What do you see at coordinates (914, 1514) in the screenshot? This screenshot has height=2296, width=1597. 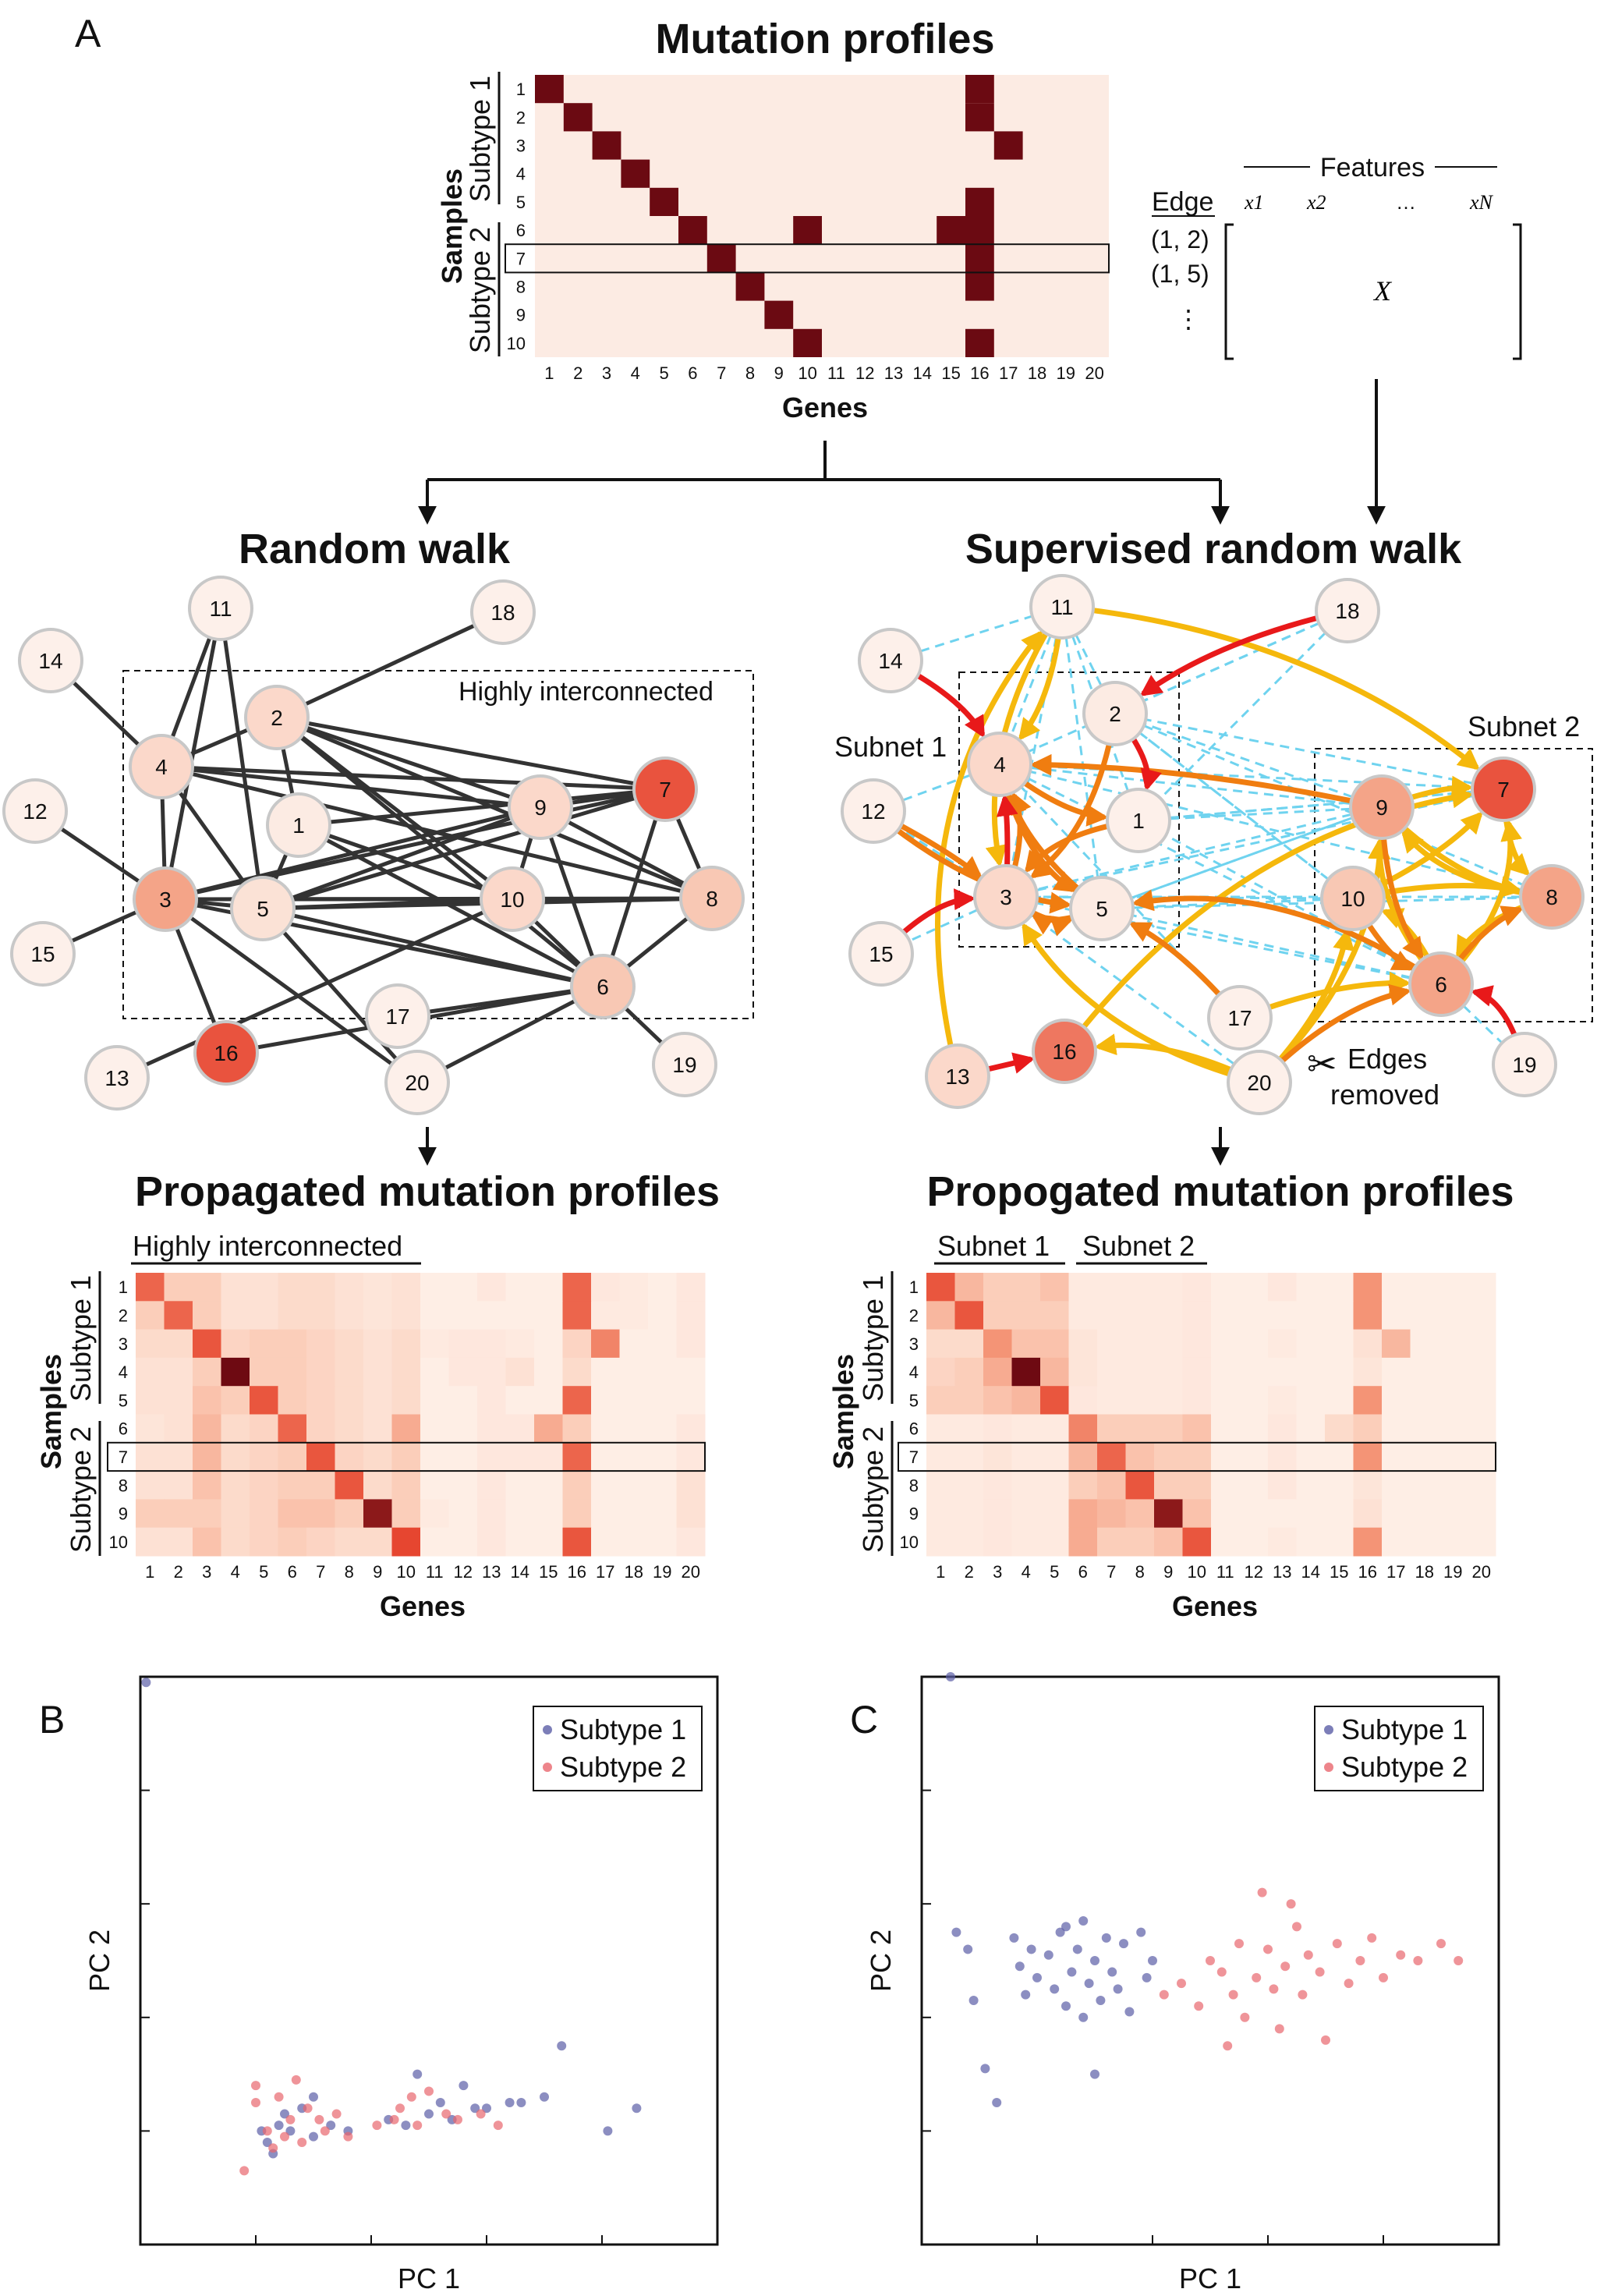 I see `row-tick-label: 9` at bounding box center [914, 1514].